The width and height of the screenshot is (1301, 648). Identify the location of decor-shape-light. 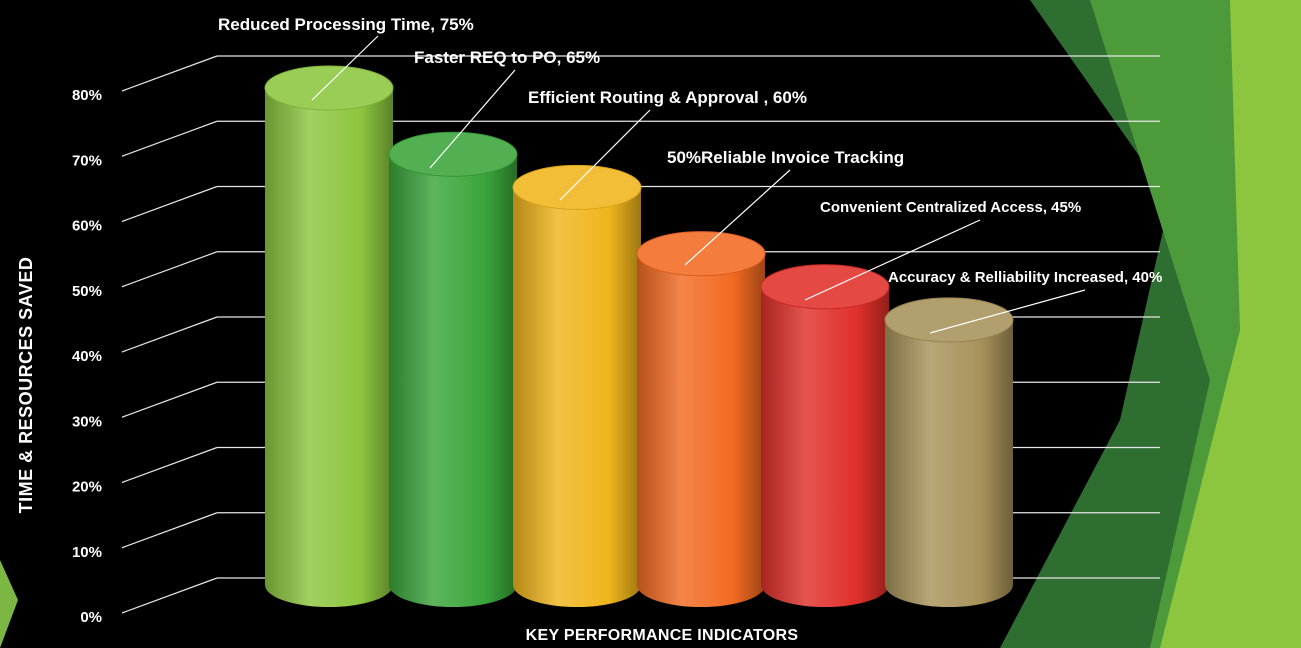
(1230, 324).